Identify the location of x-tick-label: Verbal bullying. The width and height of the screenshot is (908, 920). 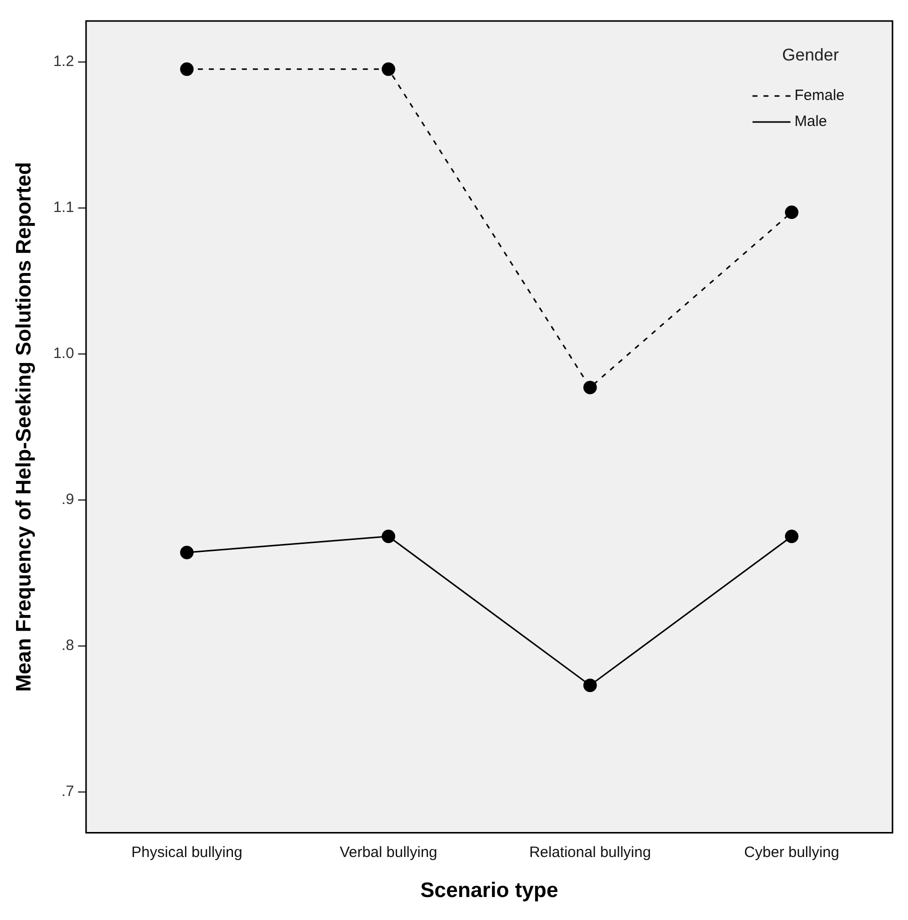
(389, 852).